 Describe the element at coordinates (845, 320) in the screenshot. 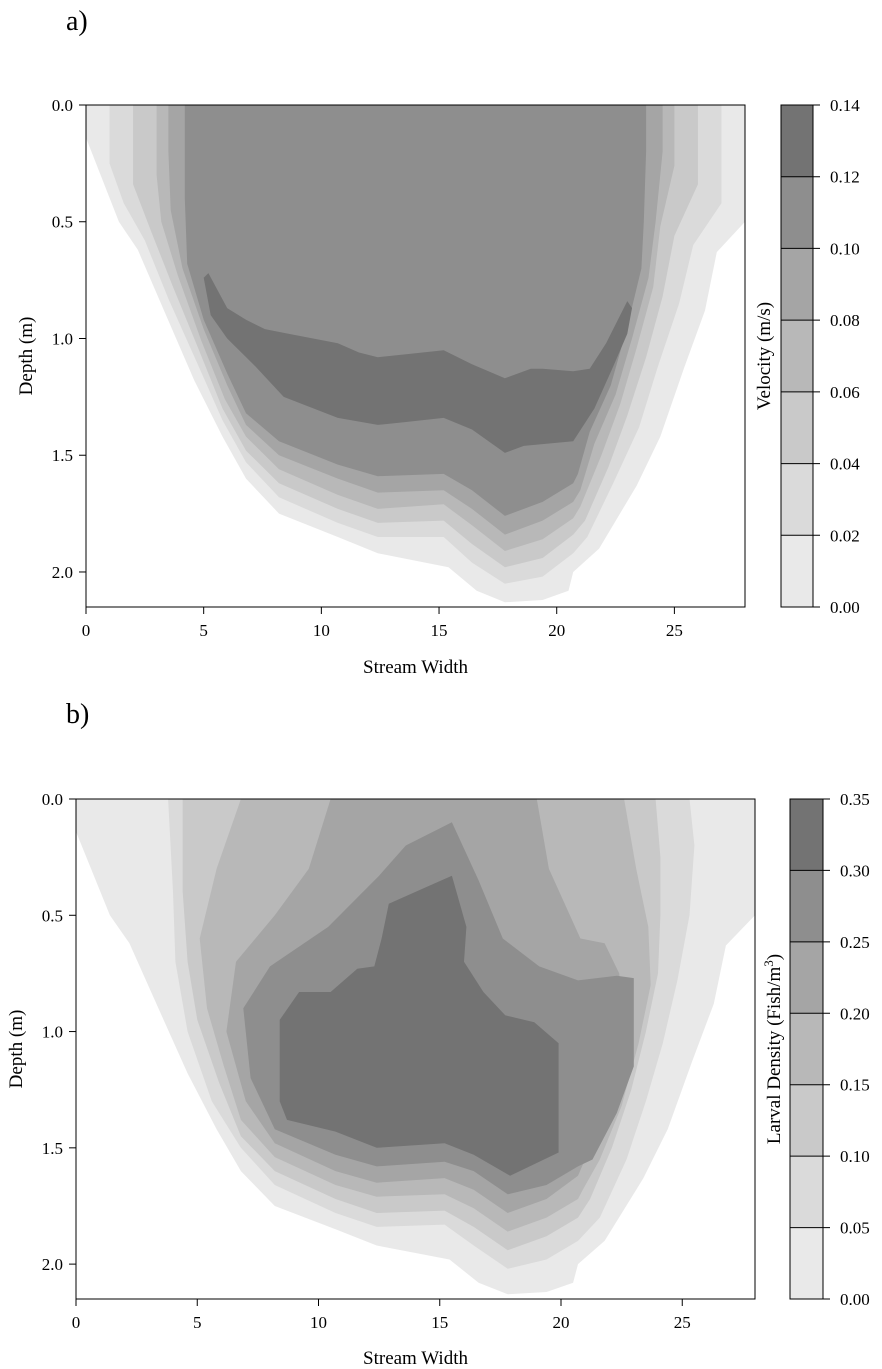

I see `colorbar-tick-label: 0.08` at that location.